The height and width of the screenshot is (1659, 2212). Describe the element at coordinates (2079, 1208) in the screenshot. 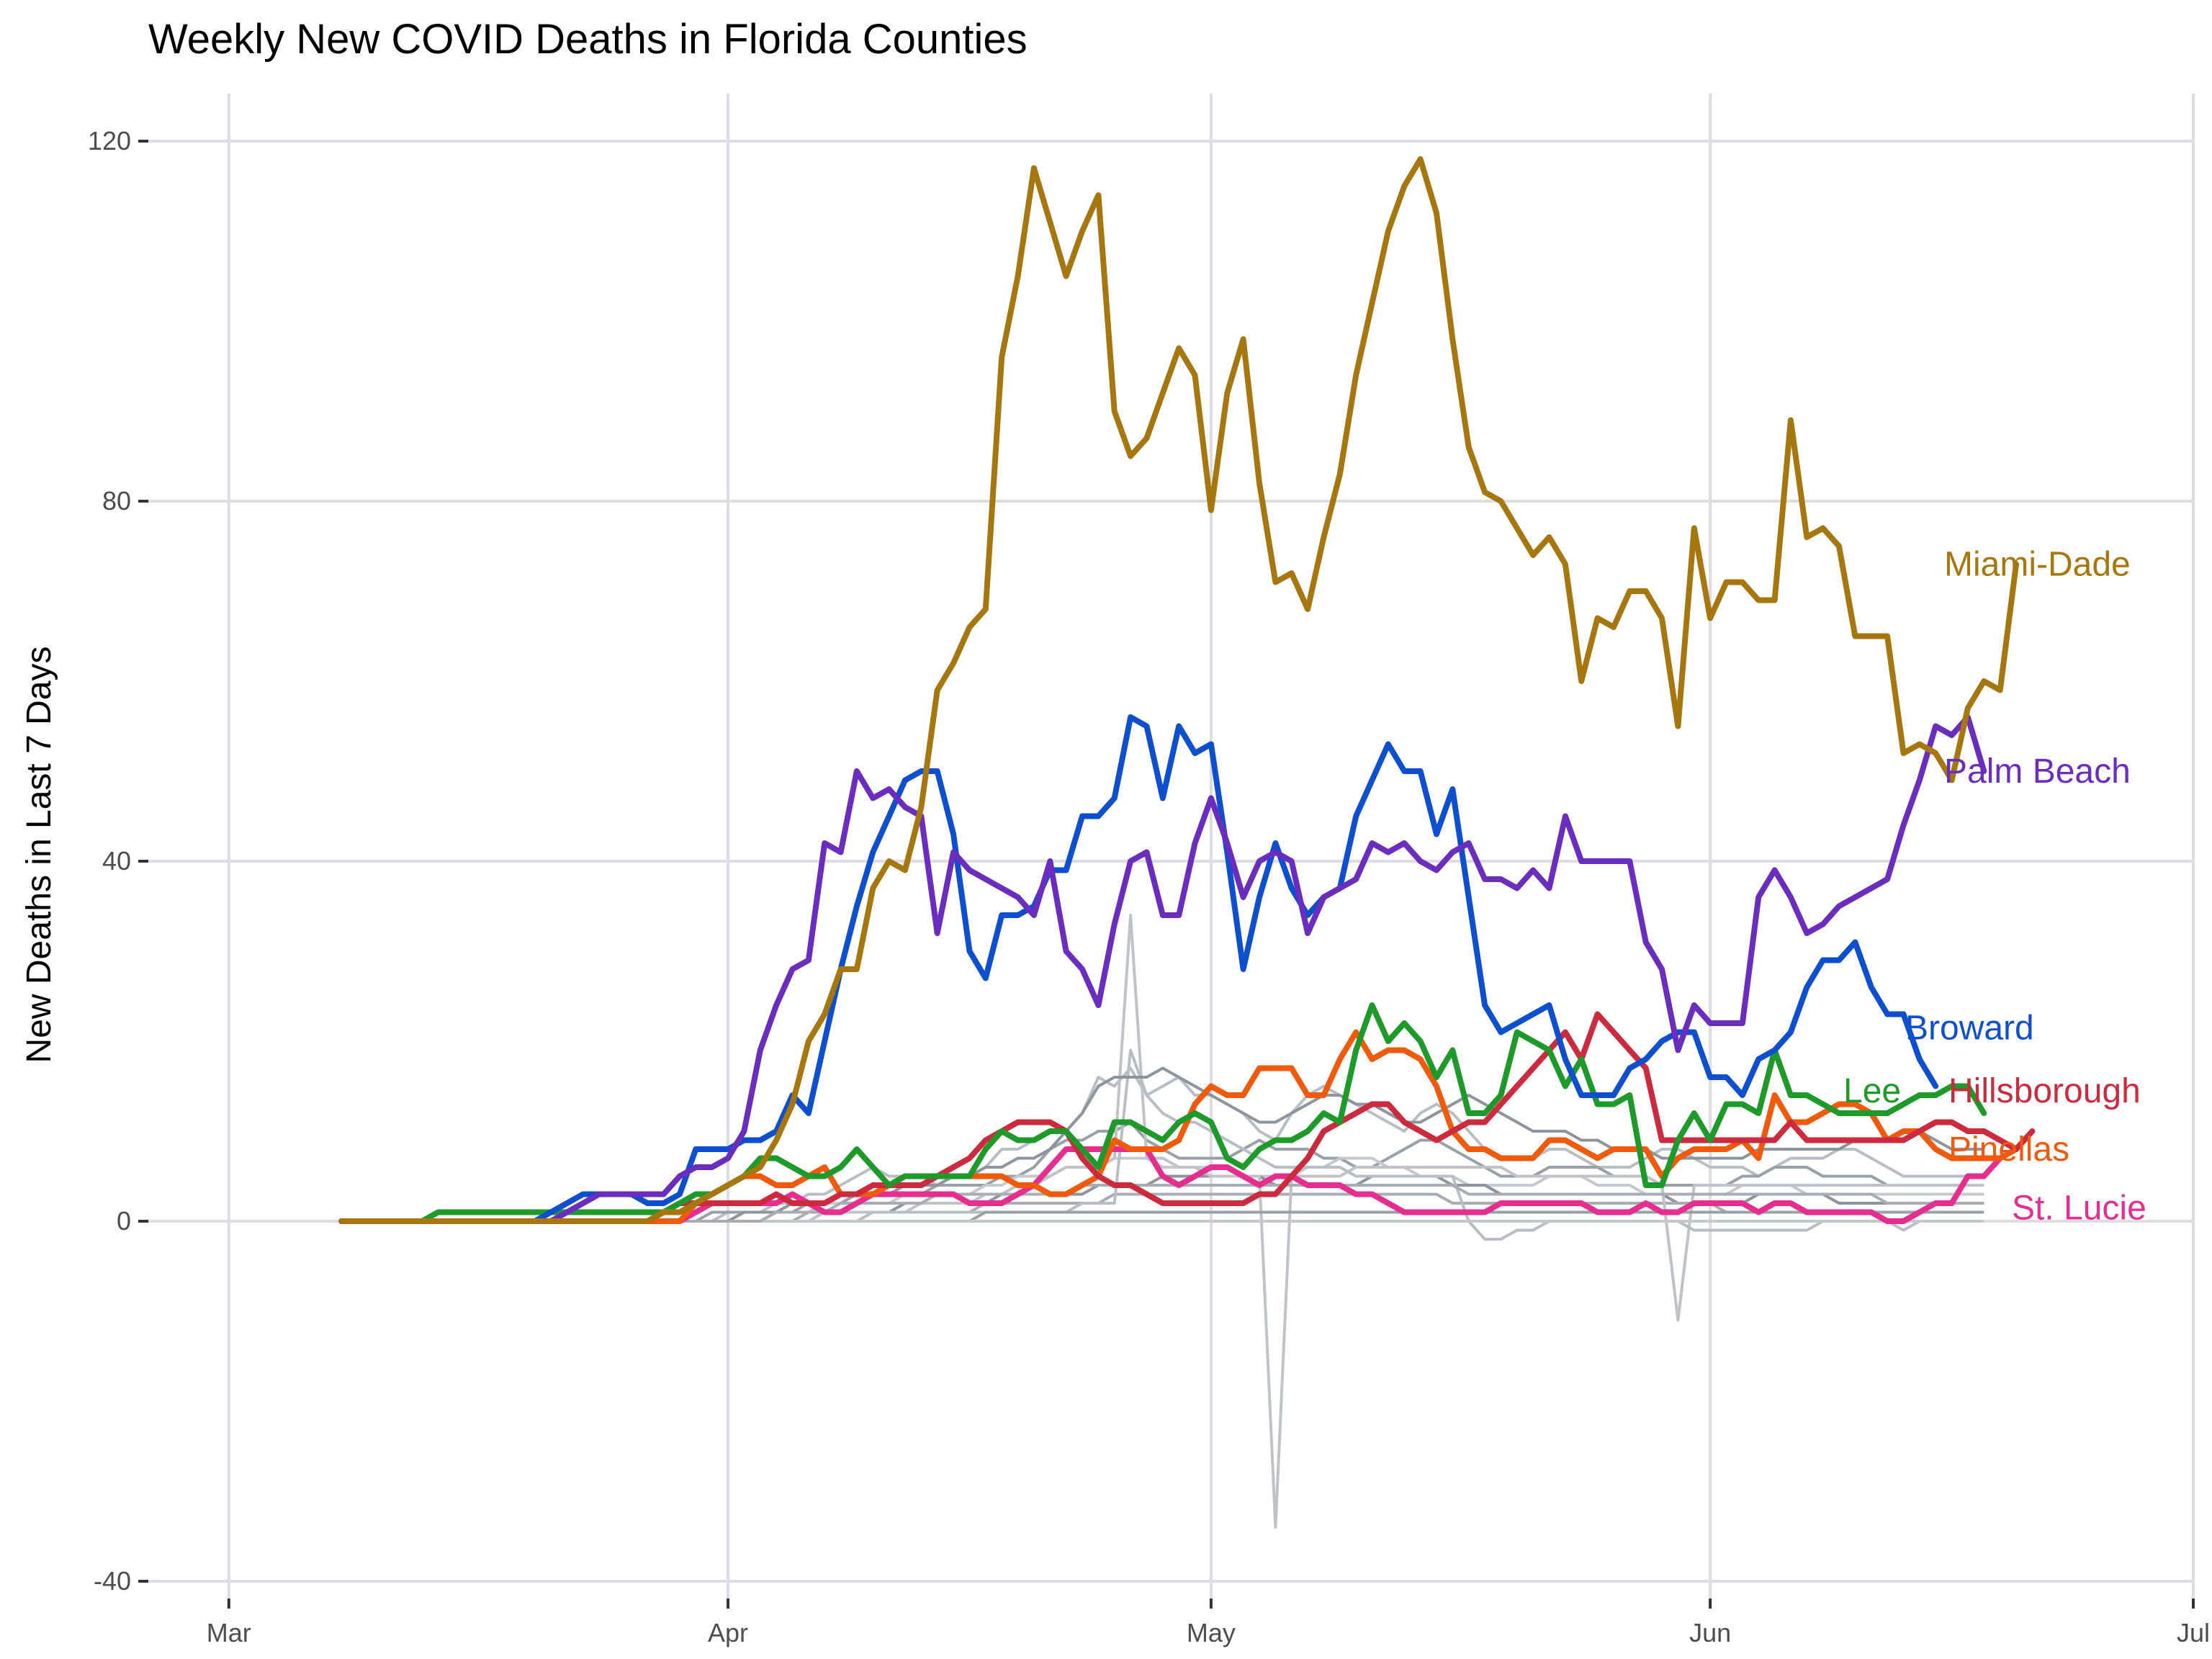

I see `series-label-st-lucie: St. Lucie` at that location.